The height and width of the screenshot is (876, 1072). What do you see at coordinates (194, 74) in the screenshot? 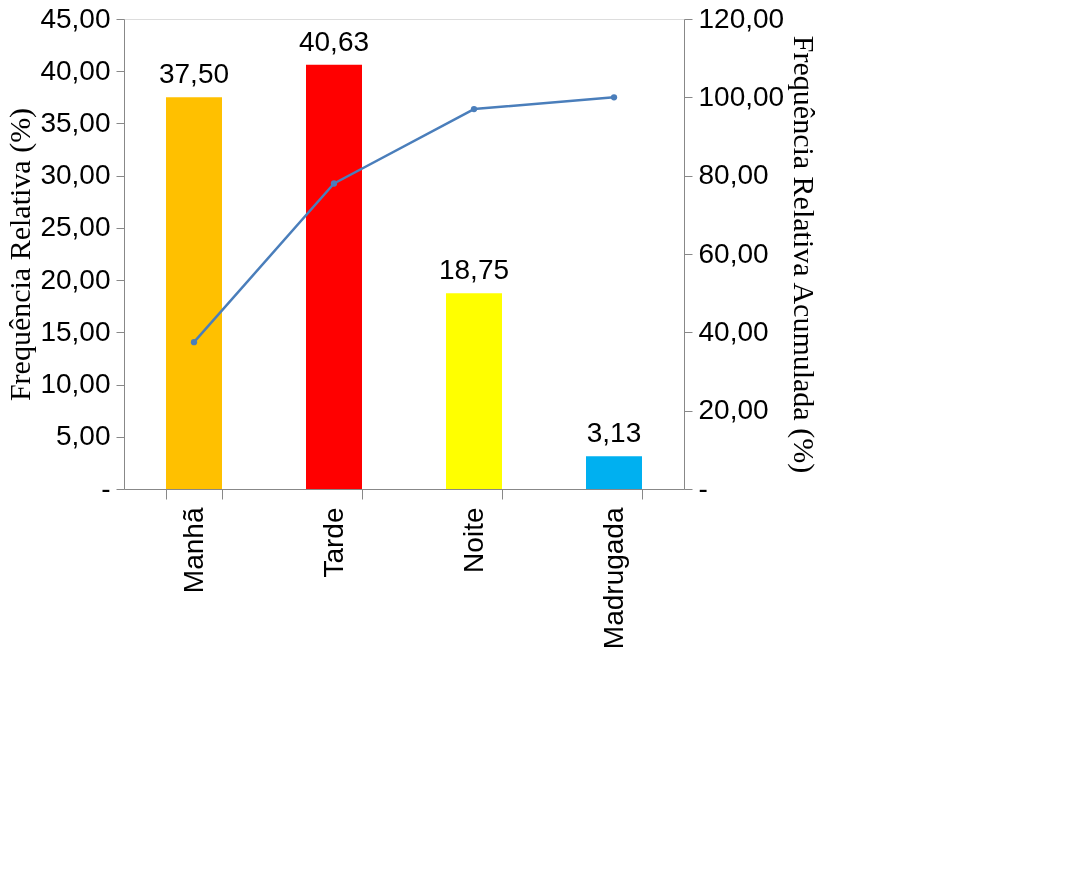
I see `data-label: 37,50` at bounding box center [194, 74].